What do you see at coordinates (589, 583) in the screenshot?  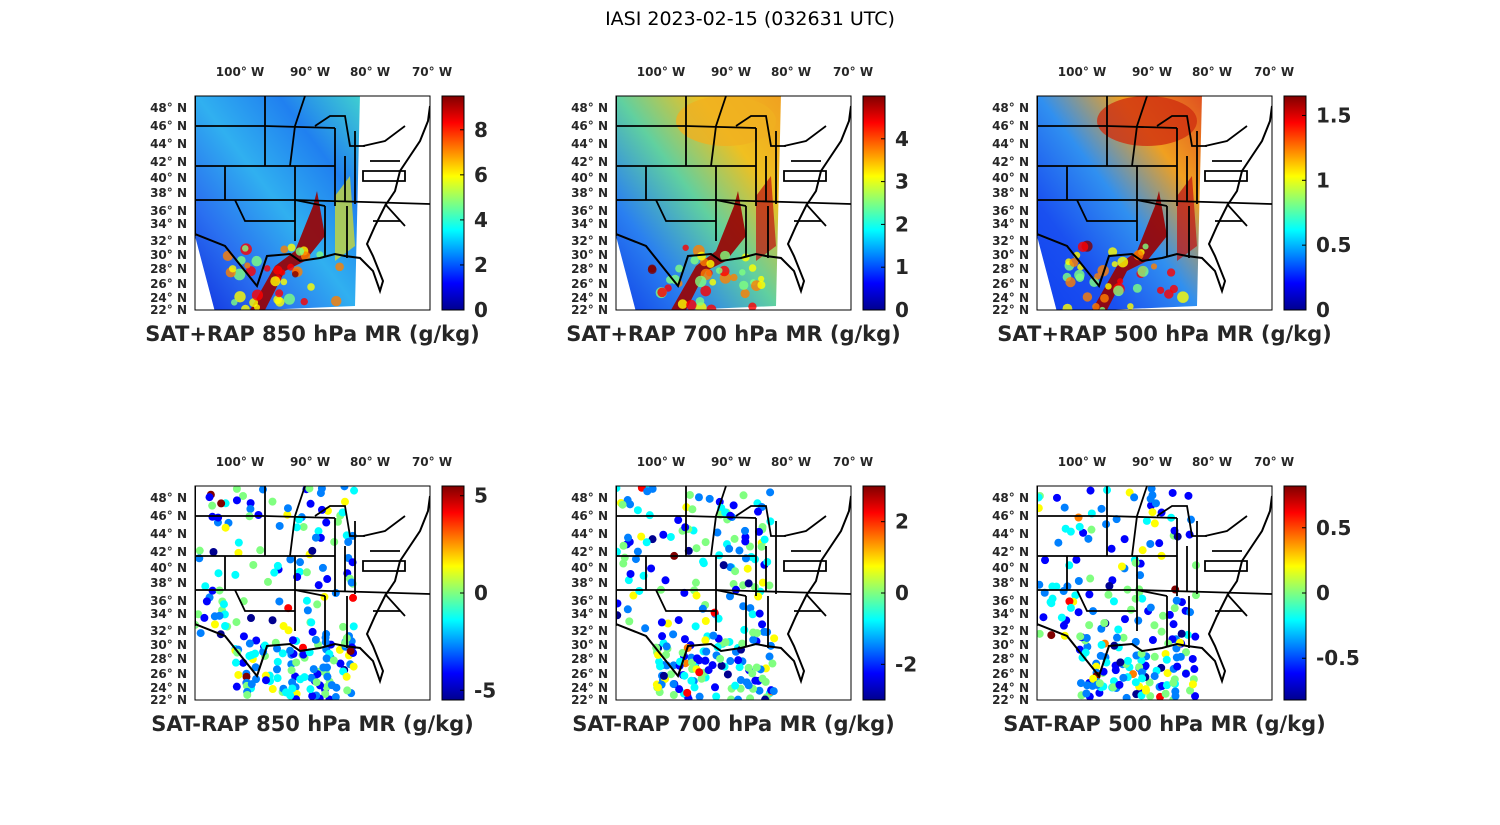 I see `lat-label: 38° N` at bounding box center [589, 583].